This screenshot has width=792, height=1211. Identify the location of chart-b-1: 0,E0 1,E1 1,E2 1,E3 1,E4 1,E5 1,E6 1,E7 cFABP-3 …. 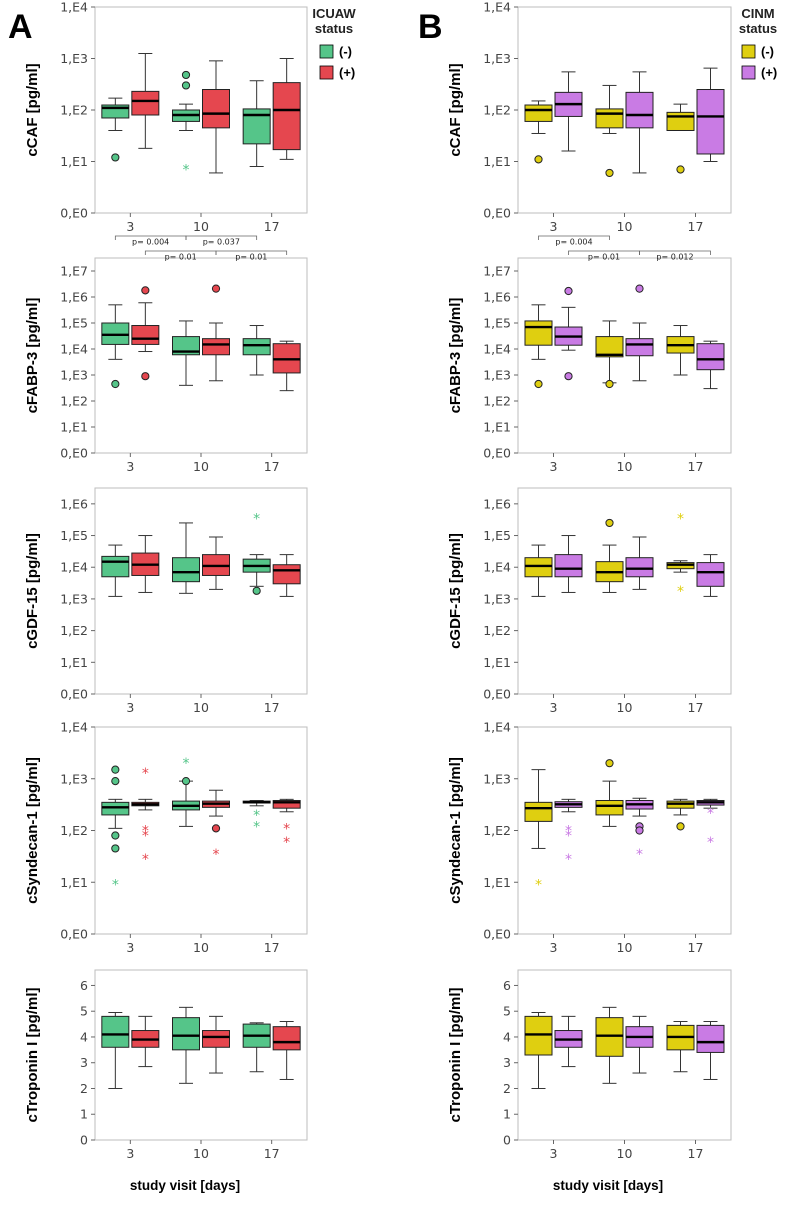
(589, 354).